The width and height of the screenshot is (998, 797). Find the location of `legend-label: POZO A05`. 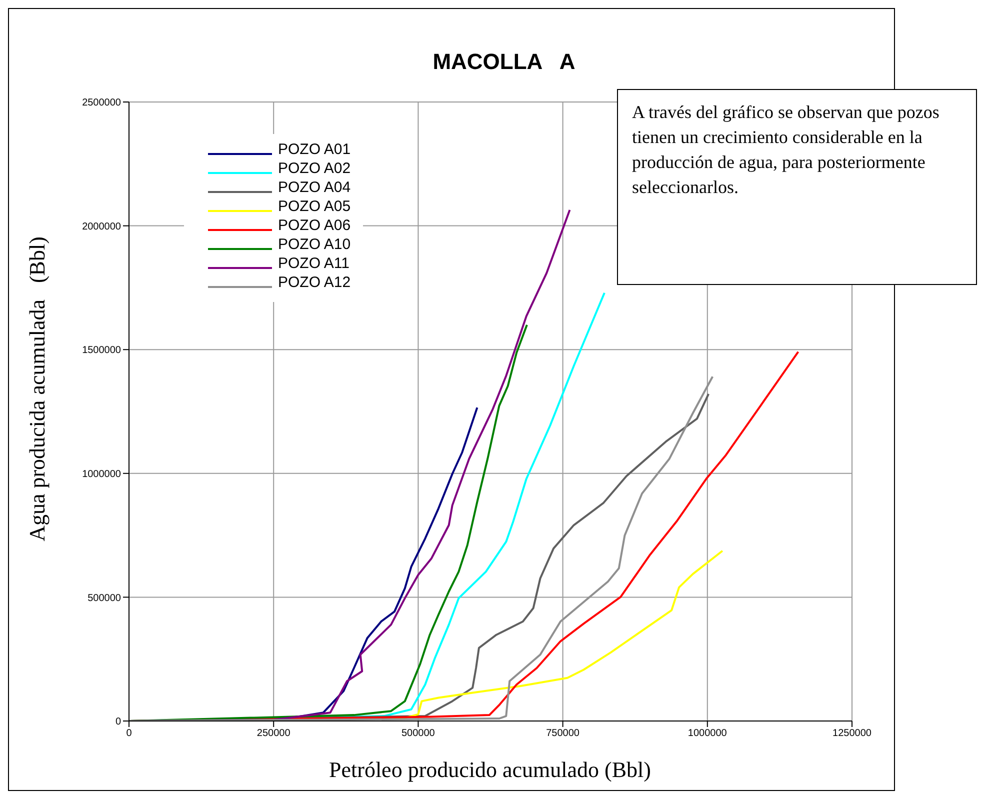

legend-label: POZO A05 is located at coordinates (314, 206).